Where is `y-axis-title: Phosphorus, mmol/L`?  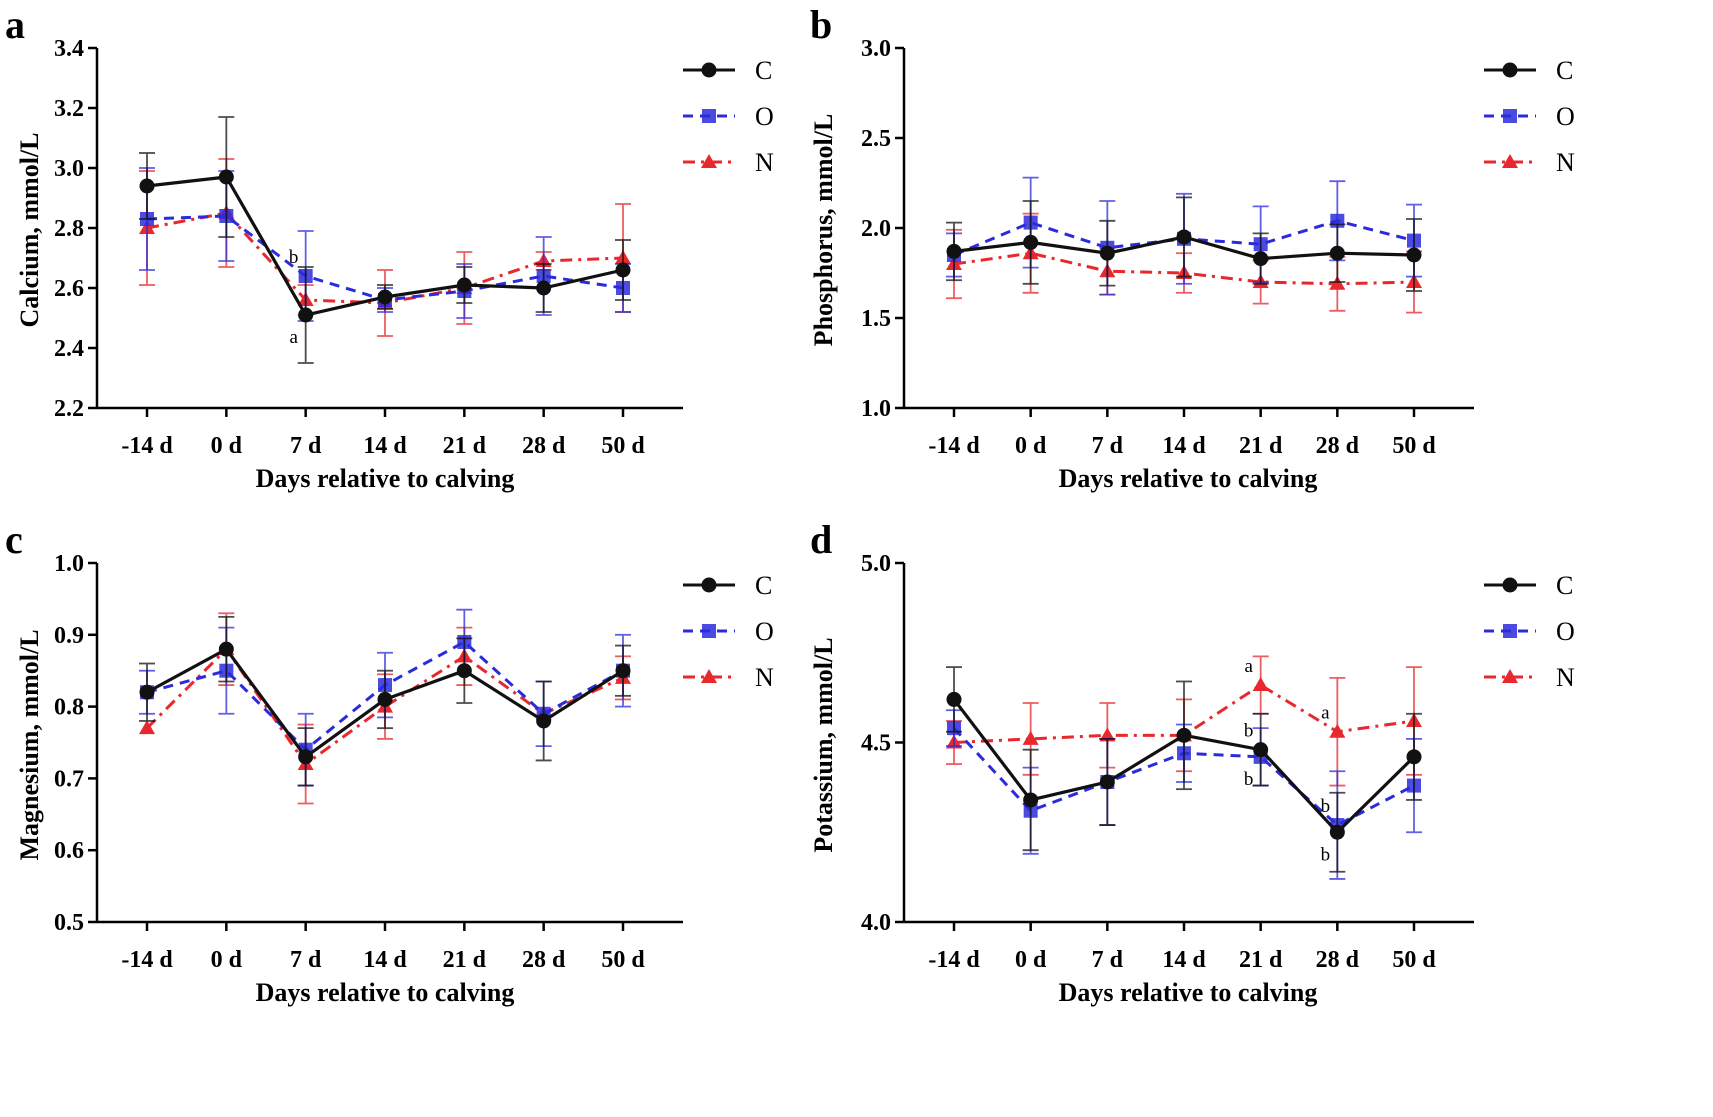
y-axis-title: Phosphorus, mmol/L is located at coordinates (823, 230).